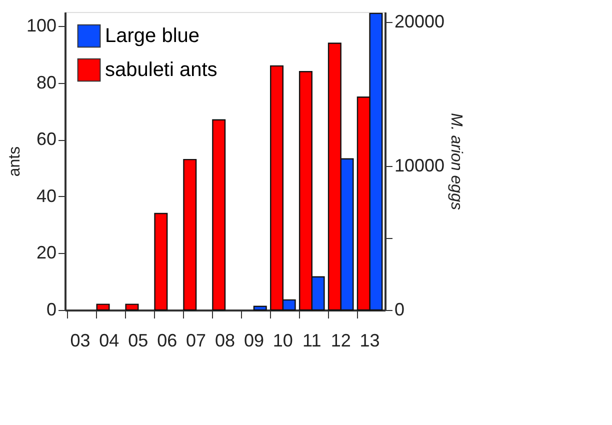 The width and height of the screenshot is (612, 425). Describe the element at coordinates (138, 340) in the screenshot. I see `x-tick-label: 05` at that location.